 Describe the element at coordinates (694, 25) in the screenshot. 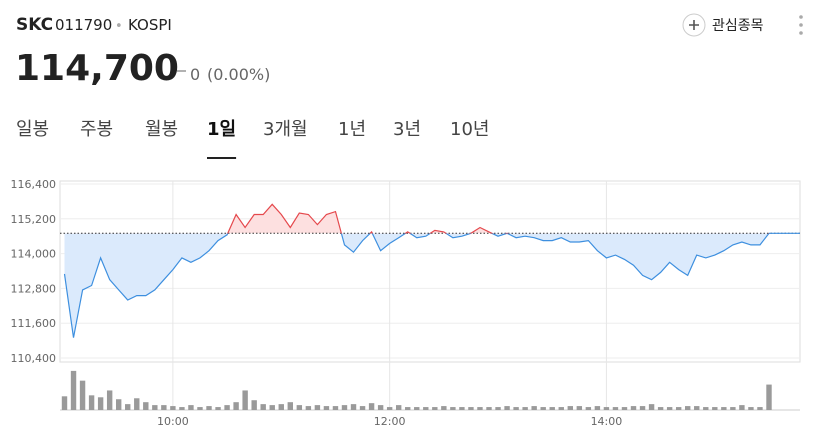

I see `plus` at that location.